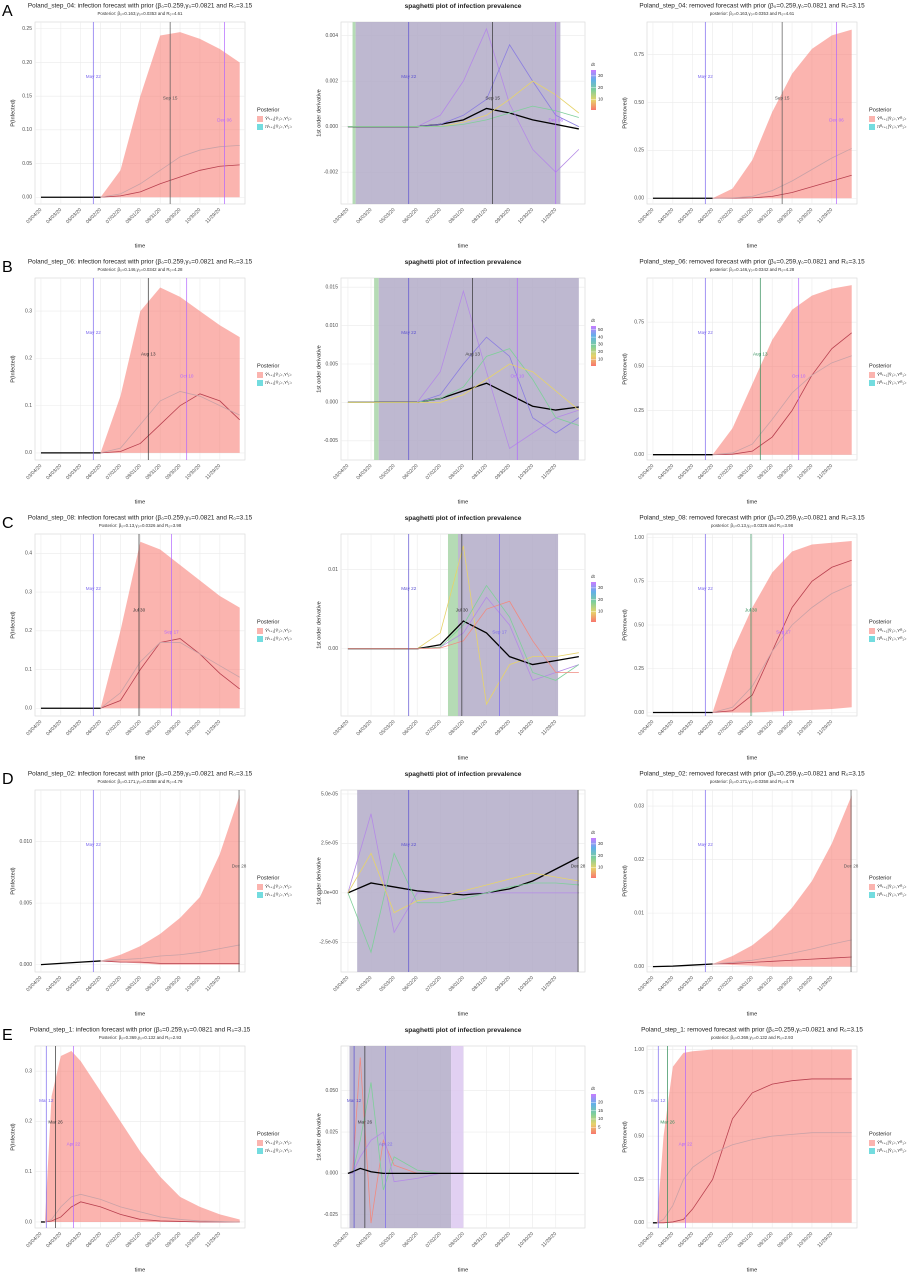 The height and width of the screenshot is (1280, 919). What do you see at coordinates (319, 1137) in the screenshot?
I see `y-axis-label: 1st order derivative` at bounding box center [319, 1137].